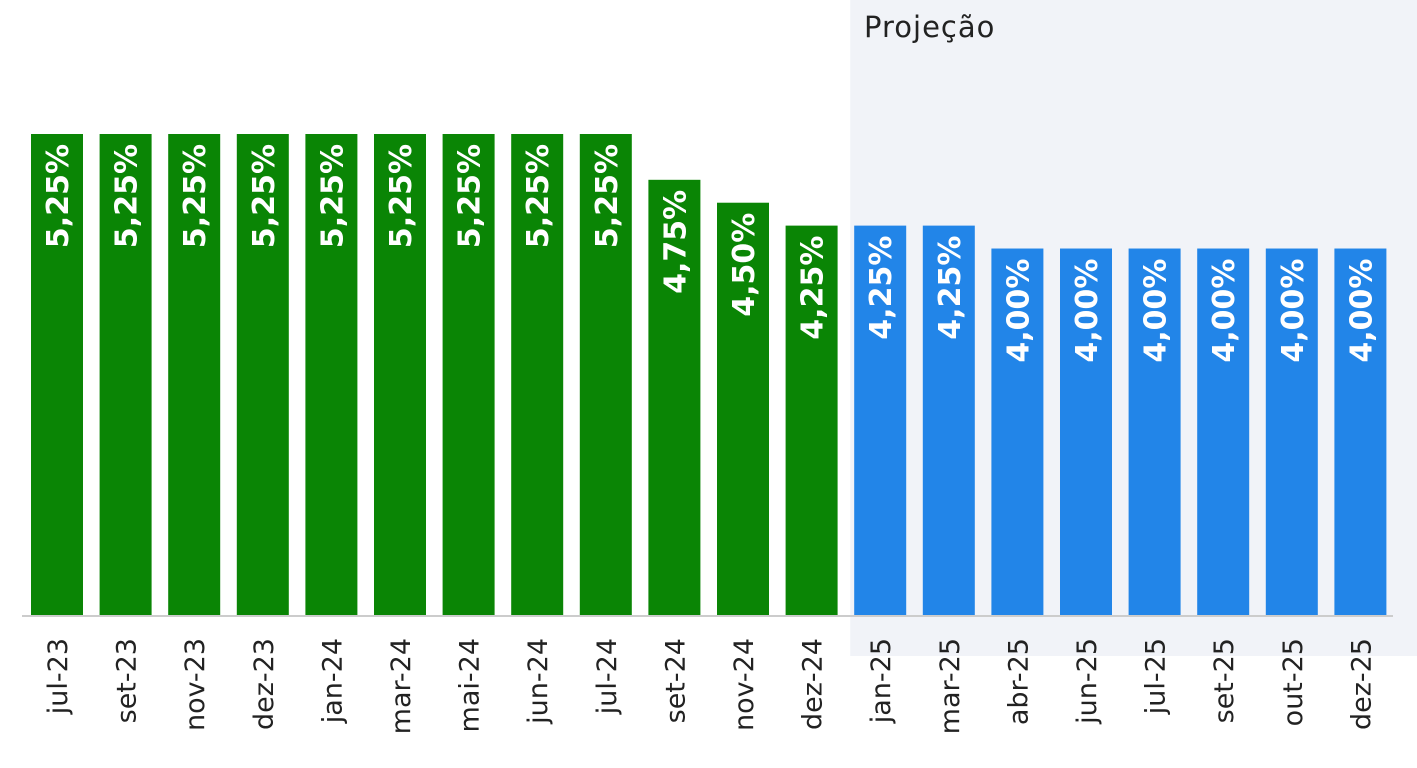 This screenshot has height=768, width=1417. I want to click on x-tick-label: jun-24, so click(538, 681).